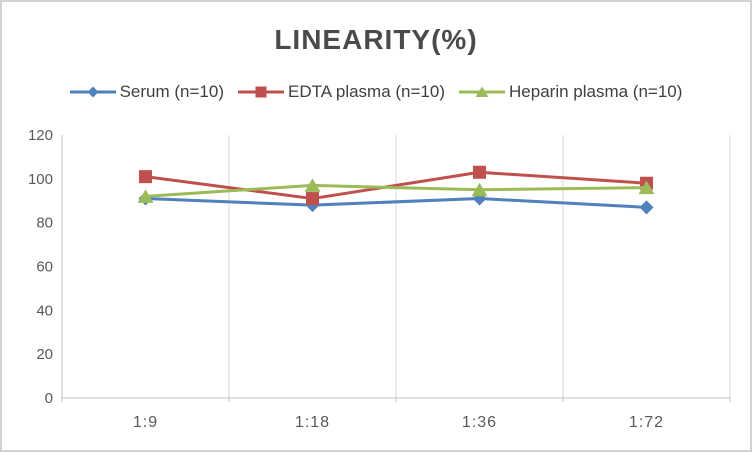 The height and width of the screenshot is (452, 752). I want to click on y-tick-label: 80, so click(44, 223).